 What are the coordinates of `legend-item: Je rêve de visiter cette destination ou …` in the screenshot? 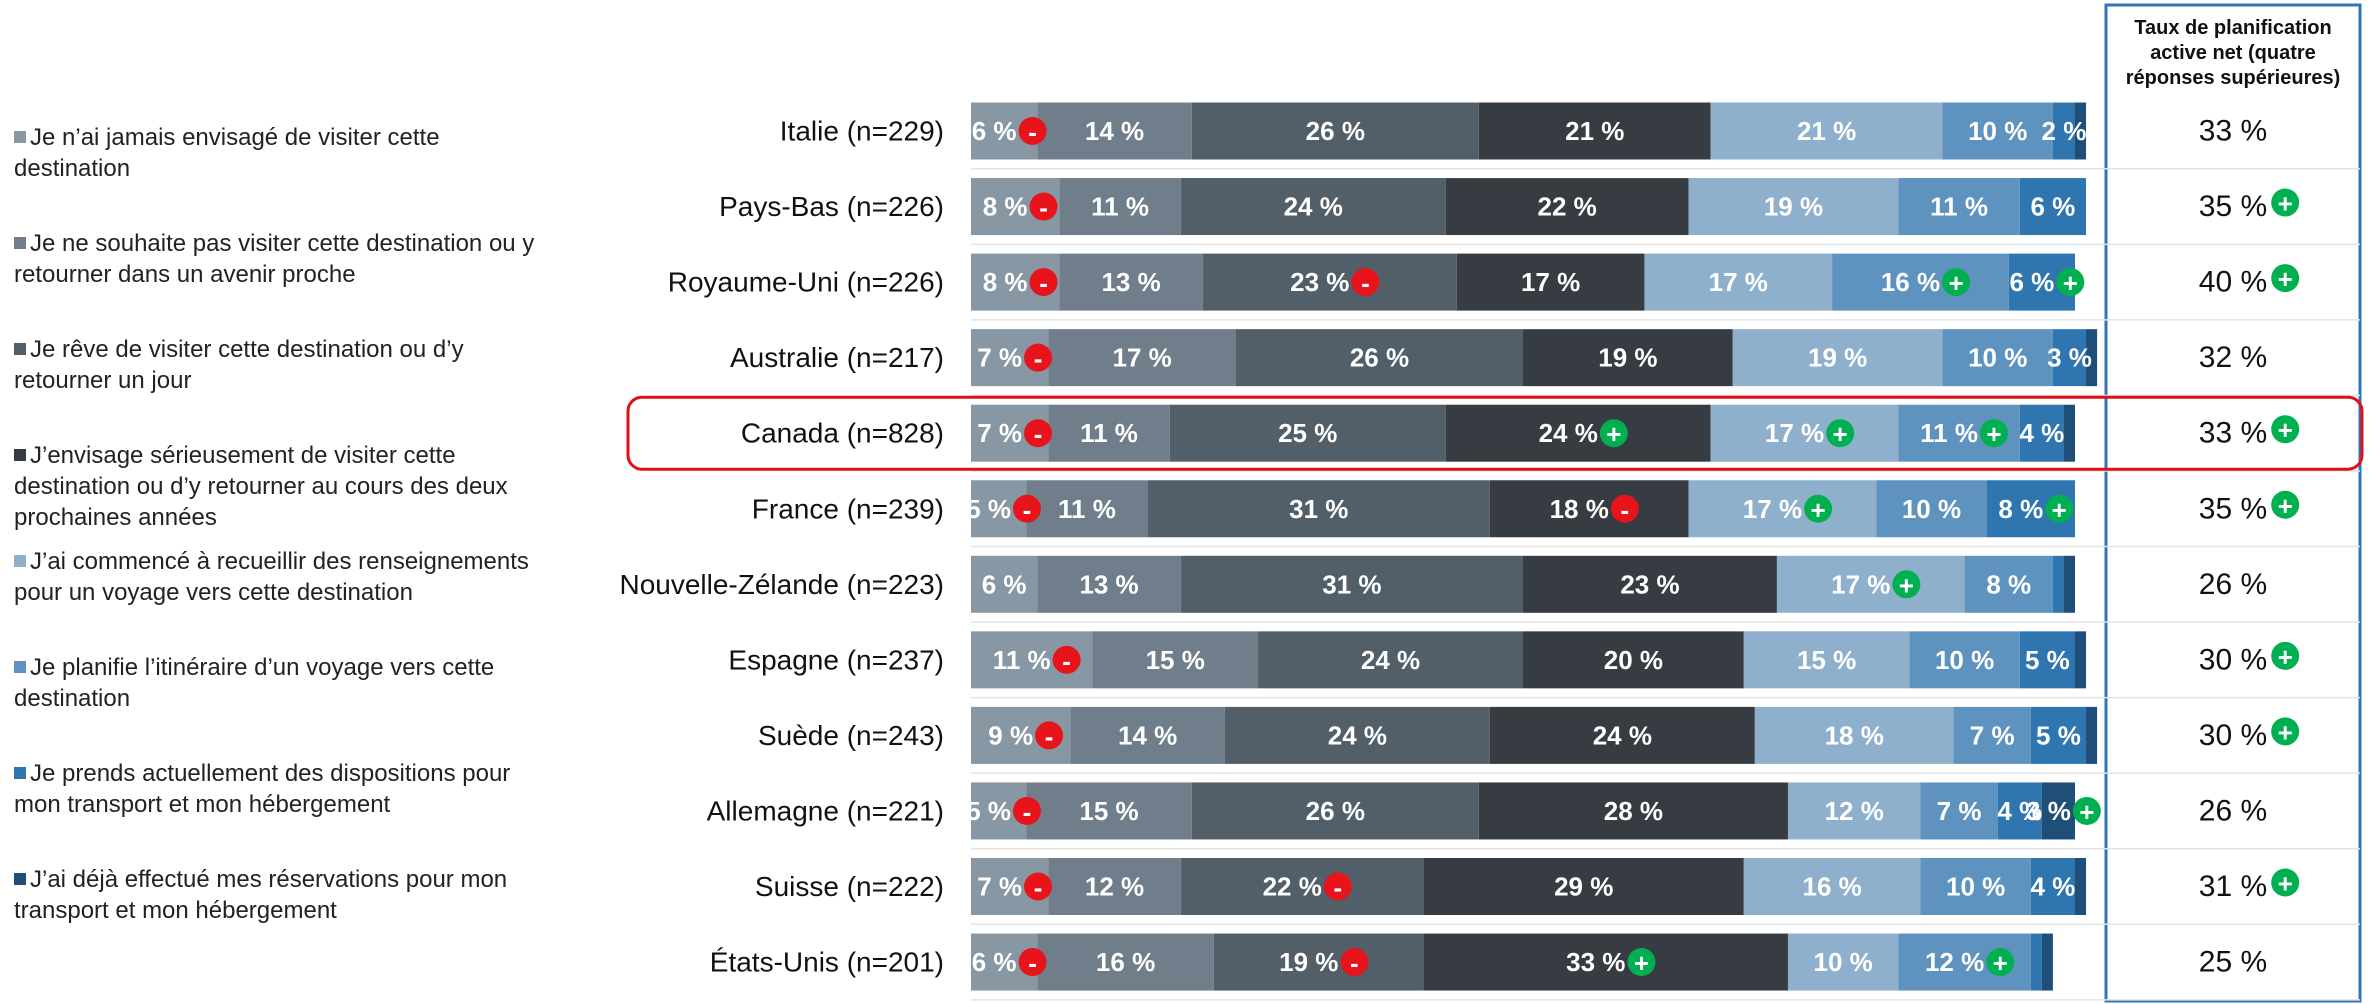 It's located at (286, 365).